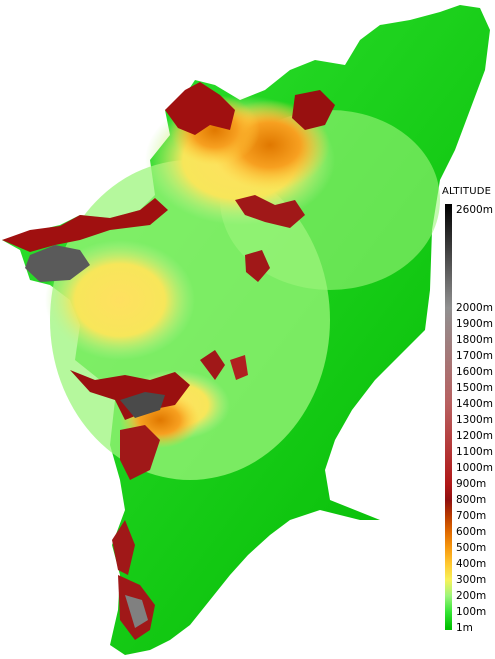 The image size is (495, 659). Describe the element at coordinates (471, 612) in the screenshot. I see `legend-label: 100m` at that location.